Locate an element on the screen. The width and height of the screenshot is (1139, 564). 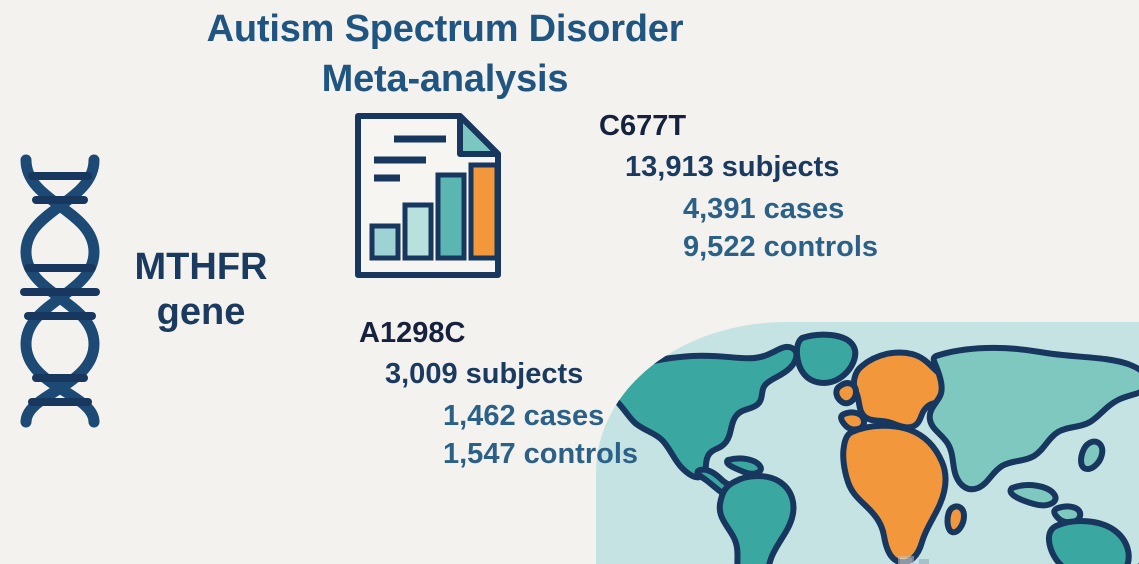
cropped-edge-element is located at coordinates (918, 558).